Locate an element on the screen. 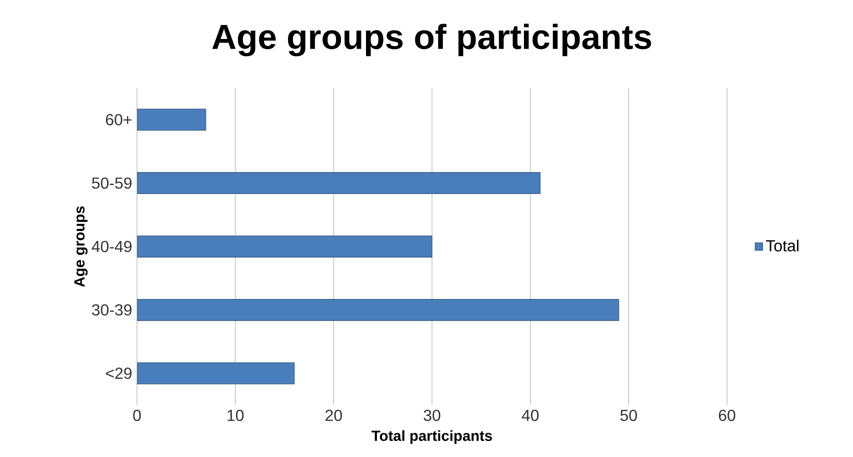 Image resolution: width=853 pixels, height=457 pixels. y-tick-label: 40-49 is located at coordinates (112, 246).